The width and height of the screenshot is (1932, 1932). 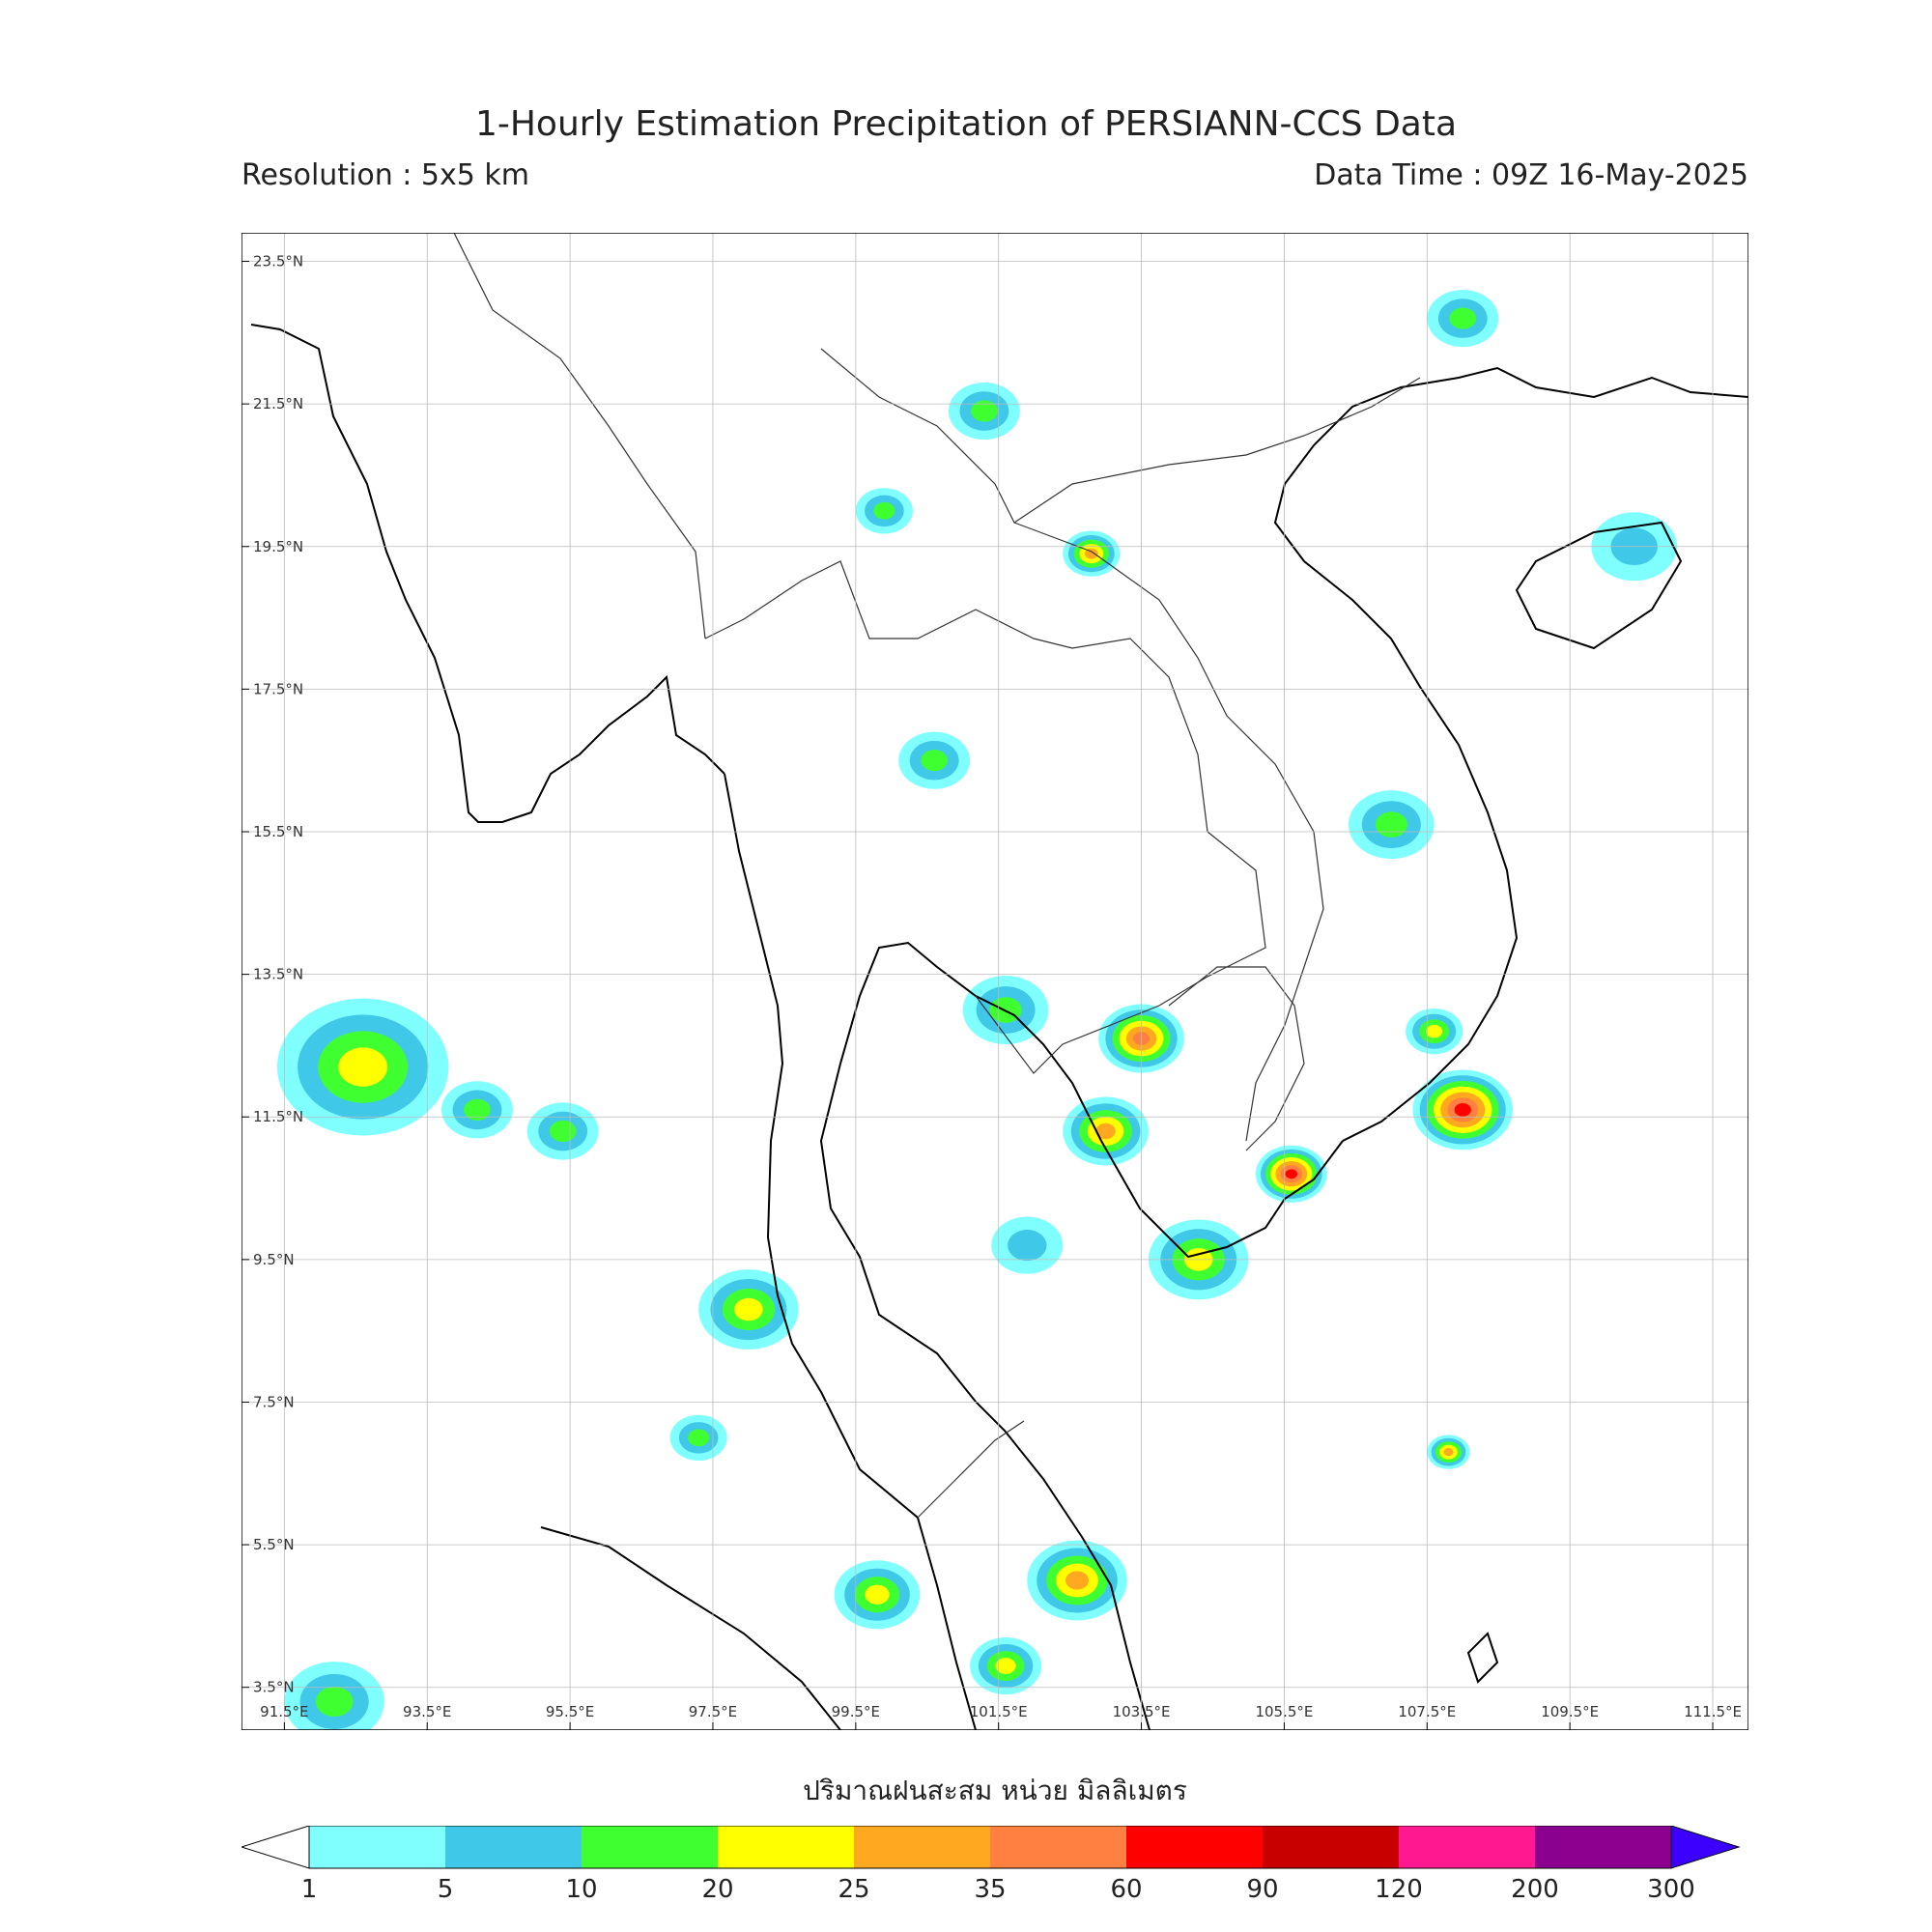 I want to click on colorbar-tick-label: 35, so click(x=990, y=1889).